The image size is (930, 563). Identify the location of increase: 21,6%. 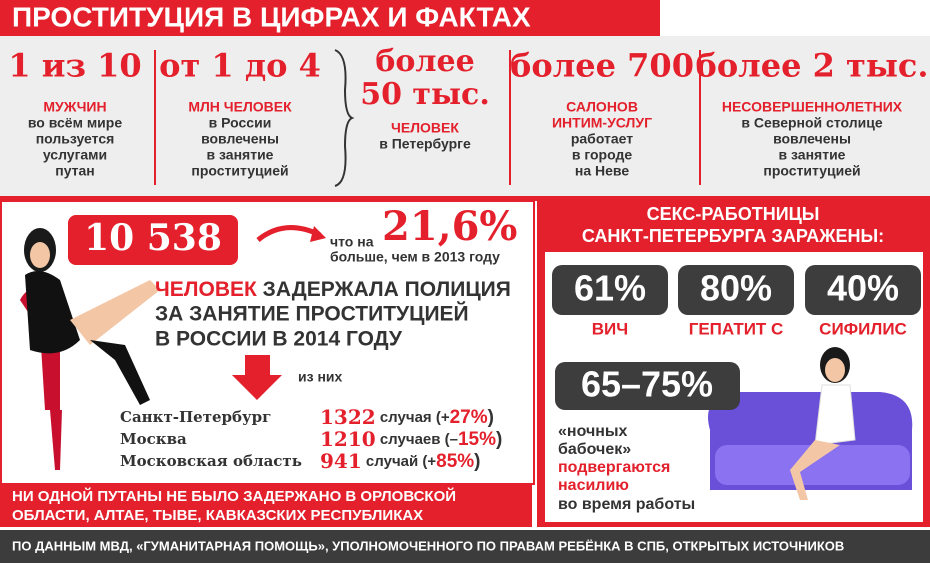
(449, 226).